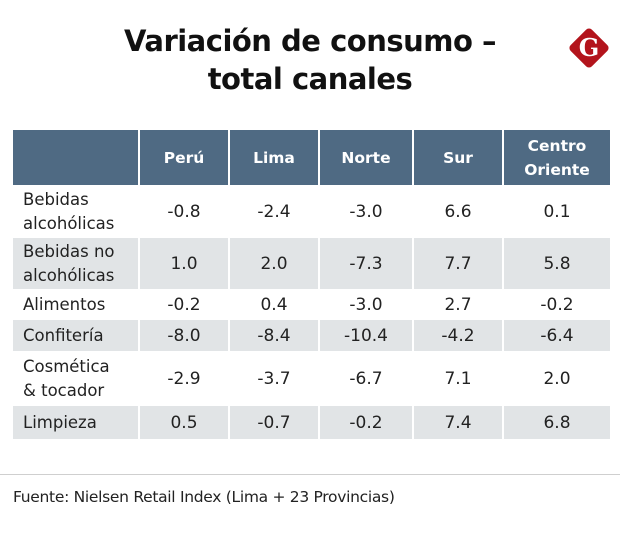  I want to click on header-cell-norte: Norte, so click(366, 157).